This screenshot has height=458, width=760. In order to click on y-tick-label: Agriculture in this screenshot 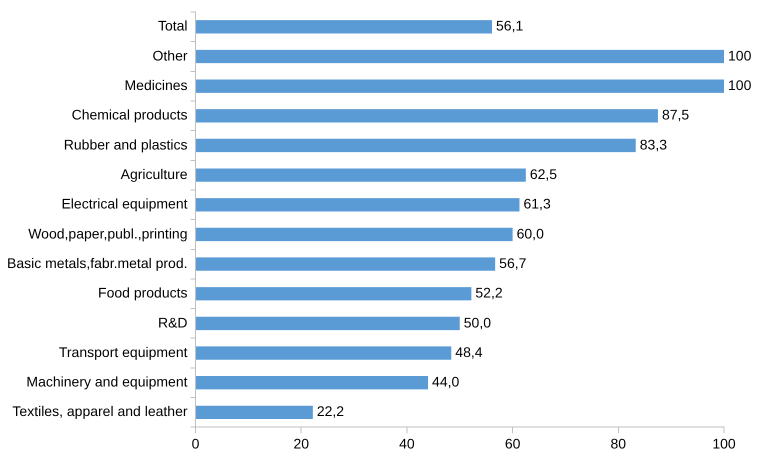, I will do `click(154, 174)`.